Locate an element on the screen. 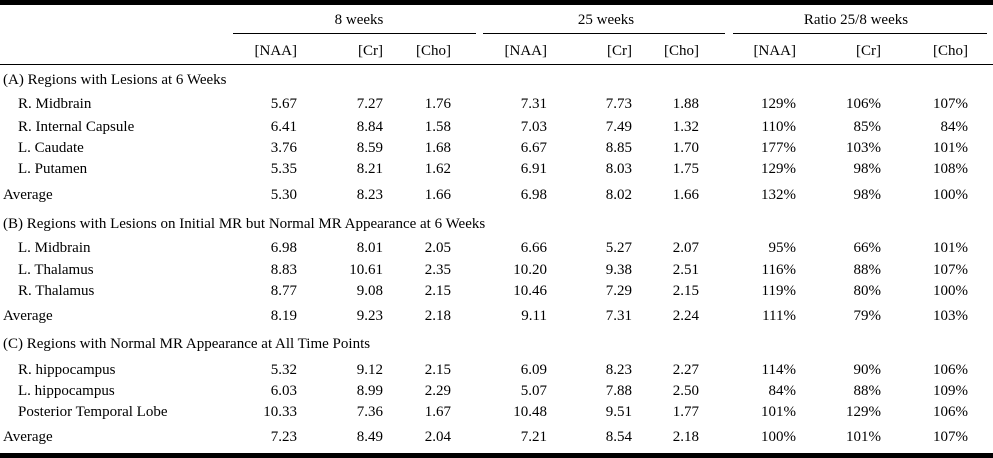  average-label: Average is located at coordinates (28, 437).